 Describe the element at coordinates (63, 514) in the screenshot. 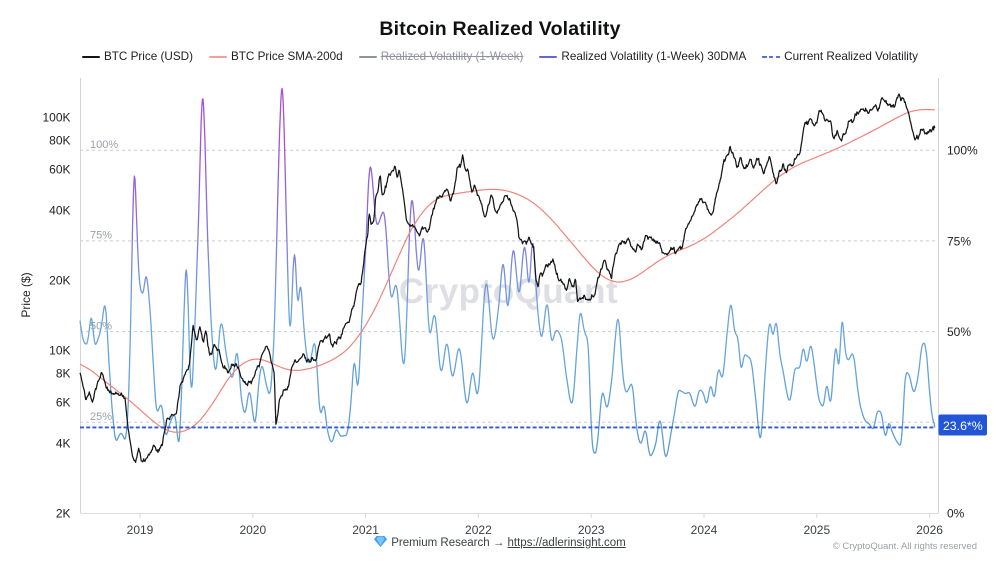

I see `svg-text: 2K` at that location.